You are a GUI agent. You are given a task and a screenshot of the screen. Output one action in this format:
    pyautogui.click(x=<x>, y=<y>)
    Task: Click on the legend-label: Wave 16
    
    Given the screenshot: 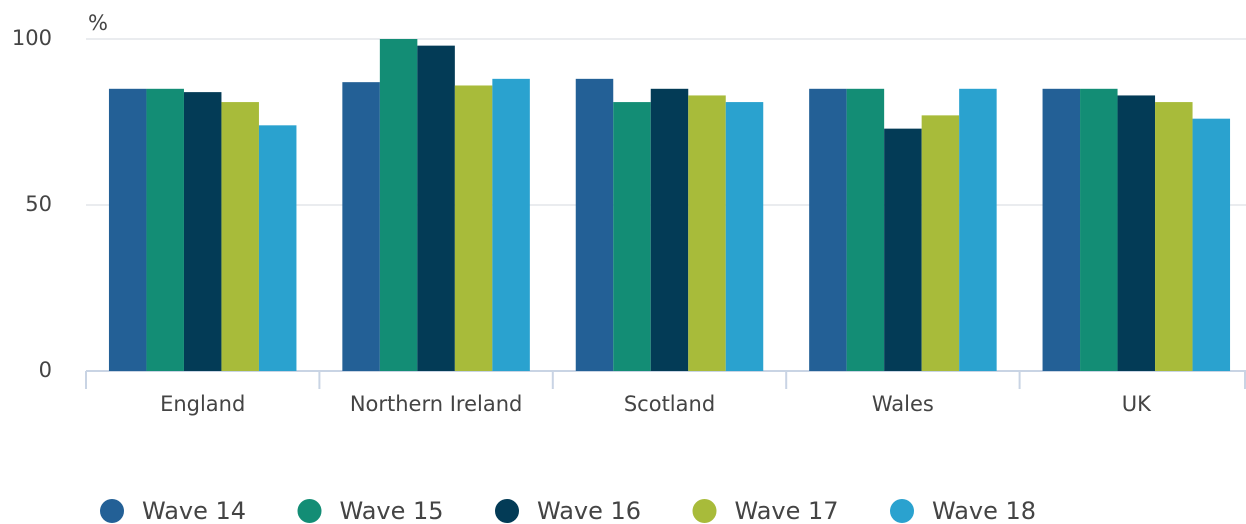 What is the action you would take?
    pyautogui.click(x=589, y=510)
    